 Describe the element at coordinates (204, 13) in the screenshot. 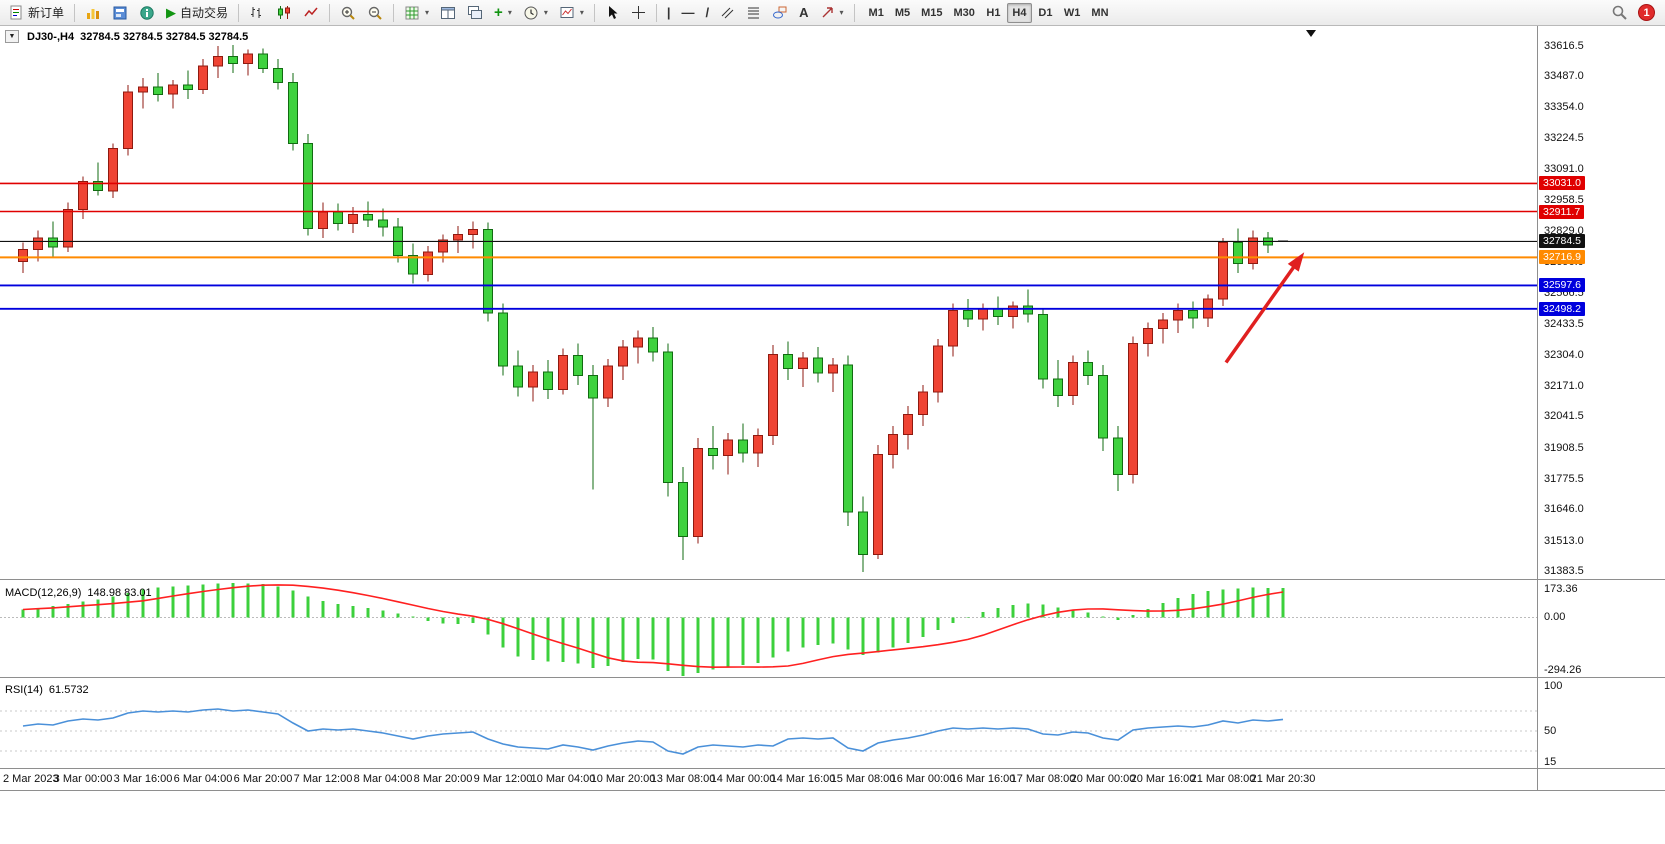

I see `autotrading-label: 自动交易` at that location.